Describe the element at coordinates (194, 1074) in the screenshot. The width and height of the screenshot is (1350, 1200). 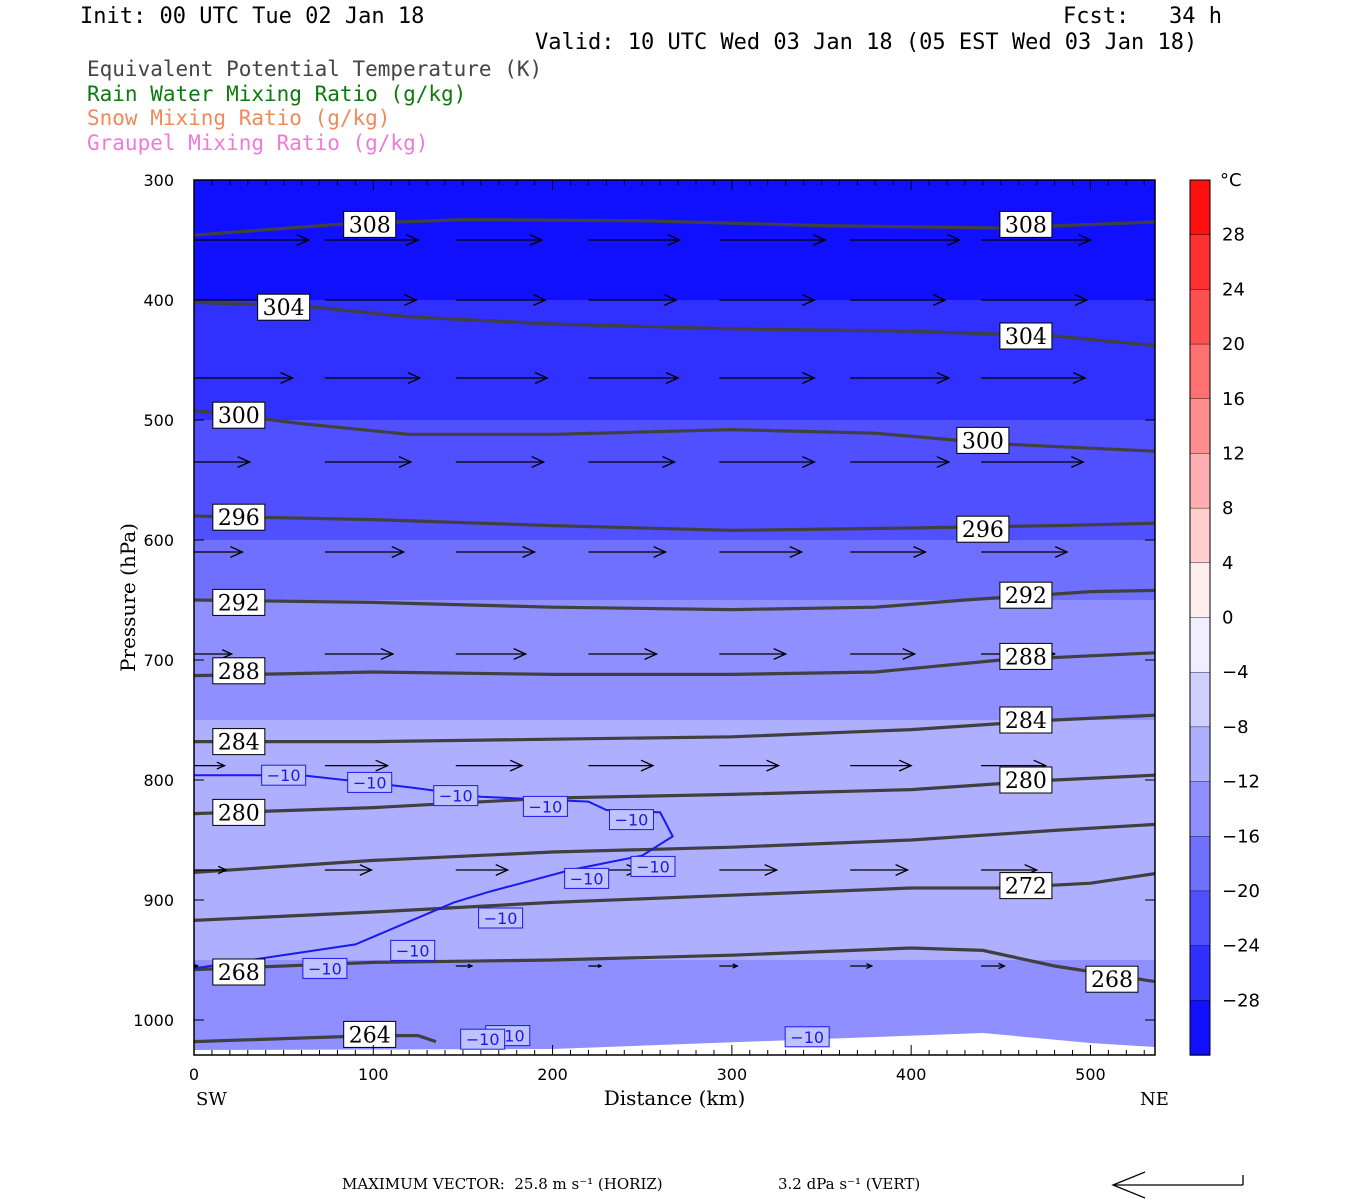
I see `x-tick-label: 0` at that location.